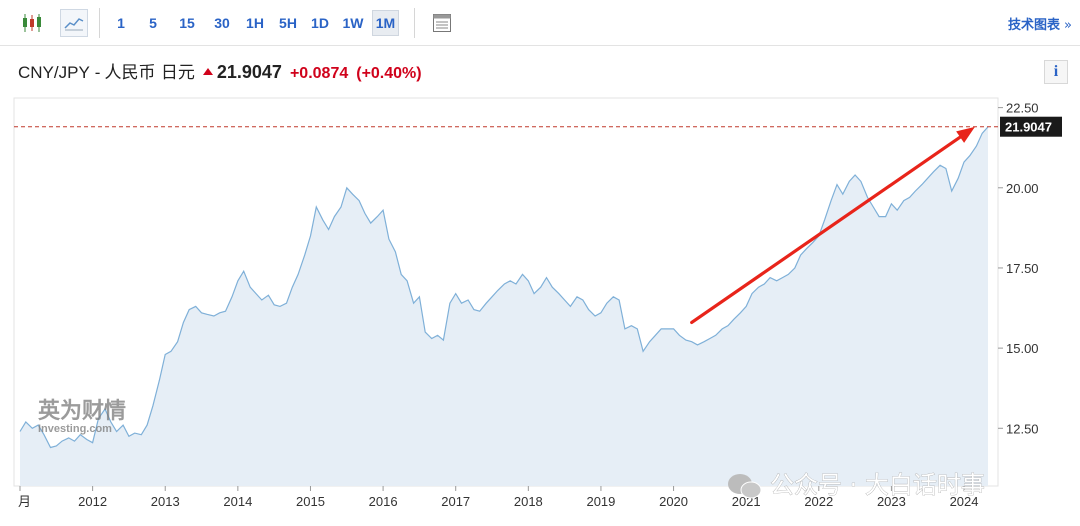 The image size is (1080, 526). What do you see at coordinates (1022, 108) in the screenshot?
I see `y-tick-label: 22.50` at bounding box center [1022, 108].